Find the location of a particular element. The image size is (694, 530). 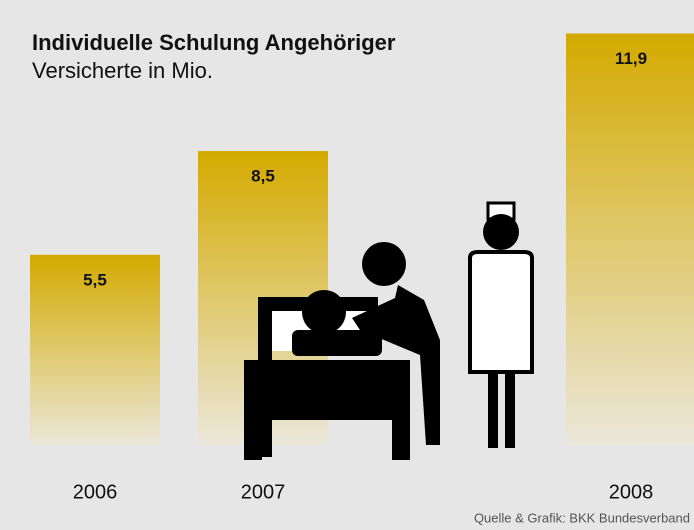

caregiver-body is located at coordinates (396, 365).